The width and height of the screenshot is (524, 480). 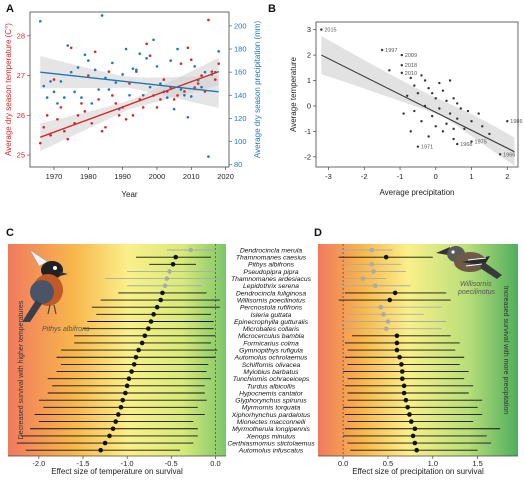 I want to click on species-label: Epinecrophylla gutturalis, so click(x=271, y=322).